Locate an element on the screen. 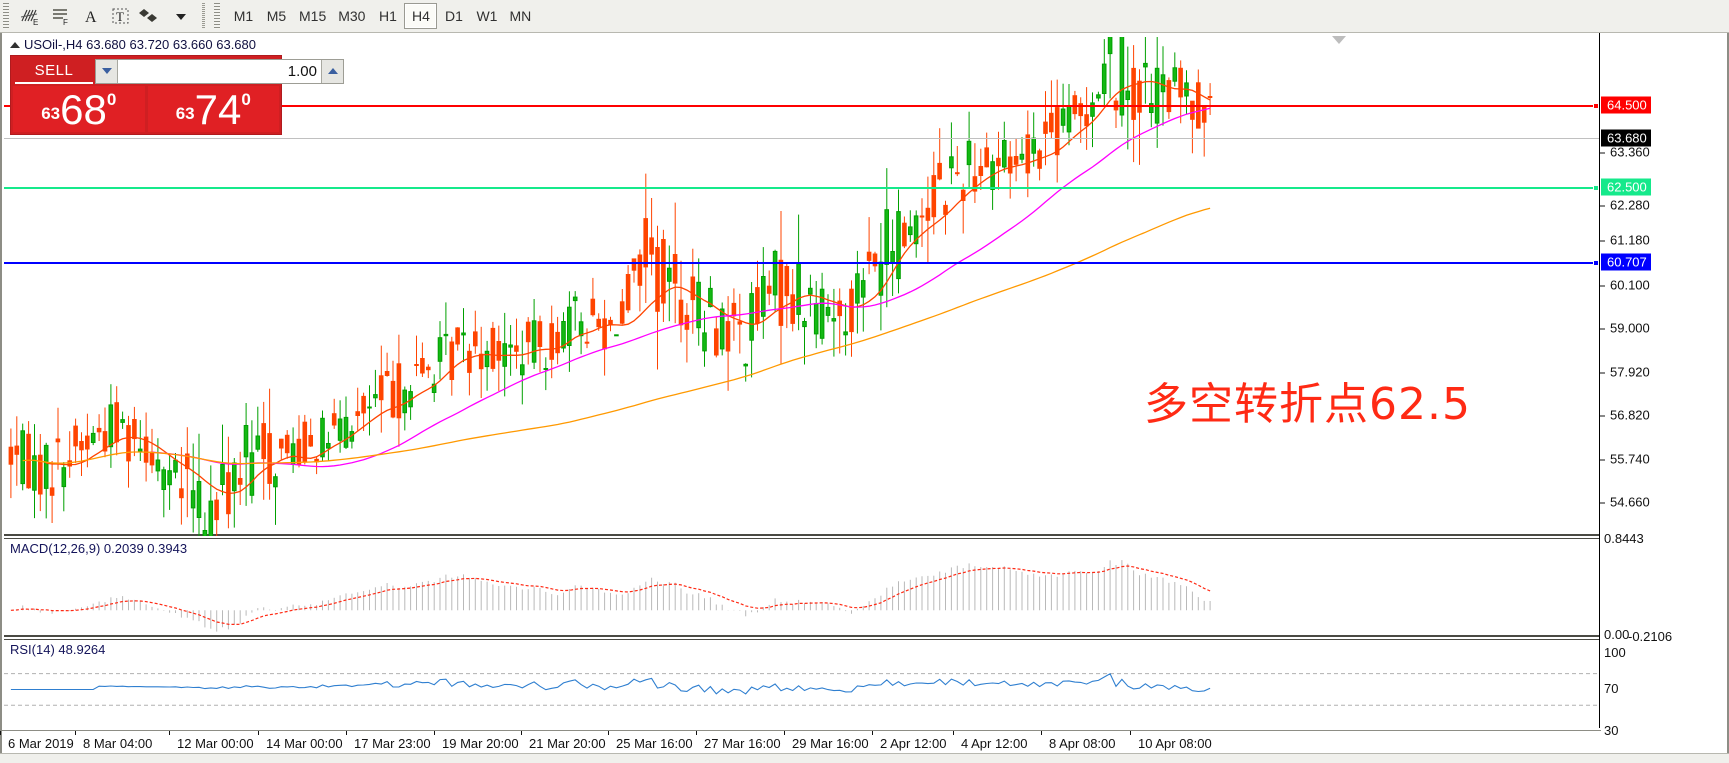  rsi-scale-30: 30 is located at coordinates (1611, 730).